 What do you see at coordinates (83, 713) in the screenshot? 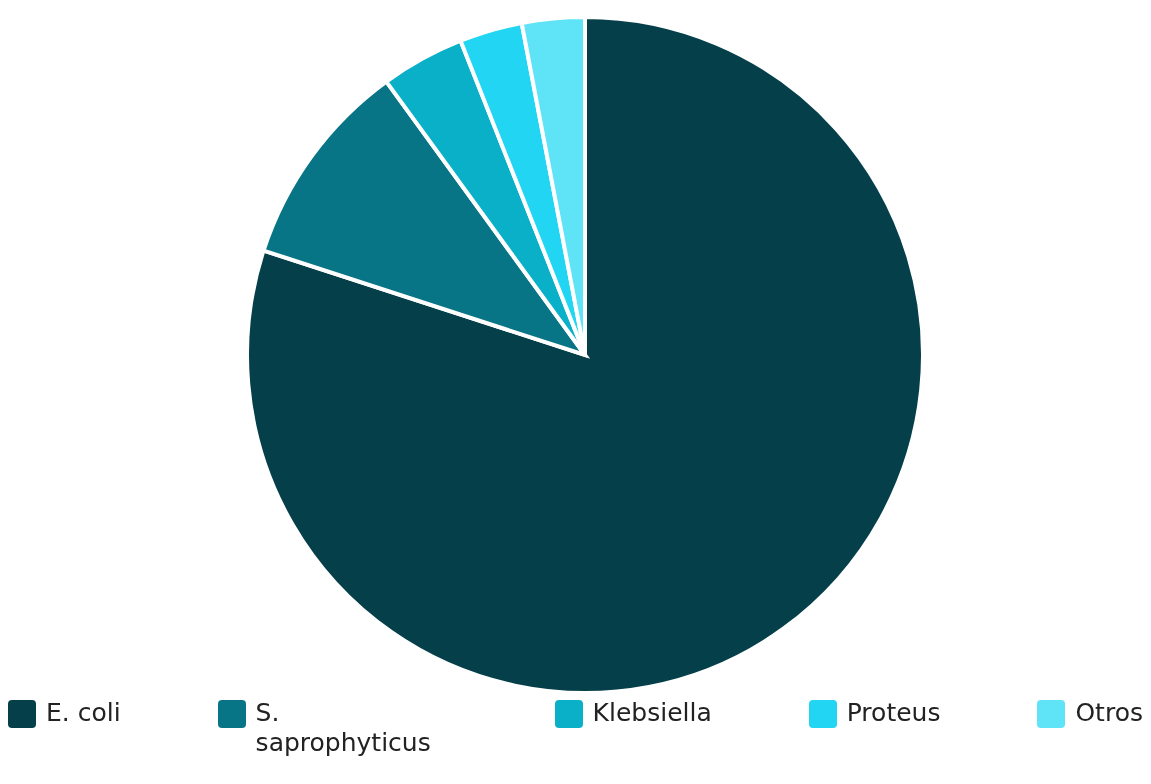
I see `legend-label: E. coli` at bounding box center [83, 713].